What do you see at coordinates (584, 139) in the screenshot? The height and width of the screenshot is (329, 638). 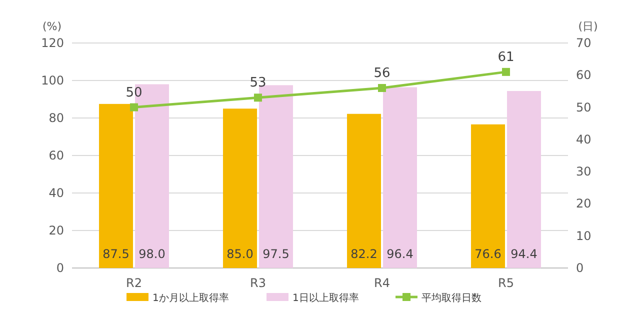 I see `y2-tick-label: 40` at bounding box center [584, 139].